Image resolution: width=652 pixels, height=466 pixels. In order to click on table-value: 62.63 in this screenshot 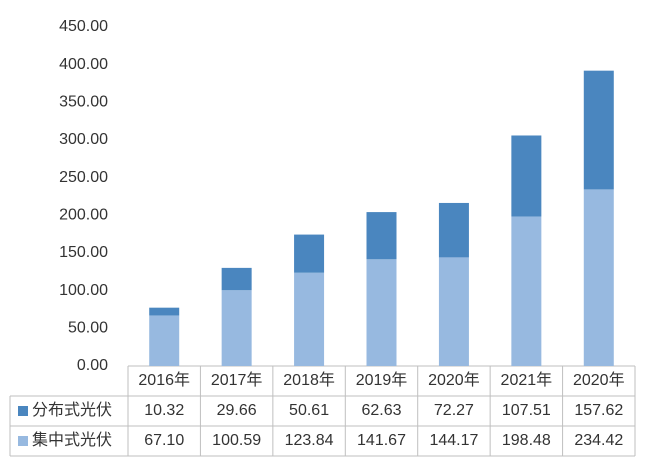, I will do `click(381, 410)`.